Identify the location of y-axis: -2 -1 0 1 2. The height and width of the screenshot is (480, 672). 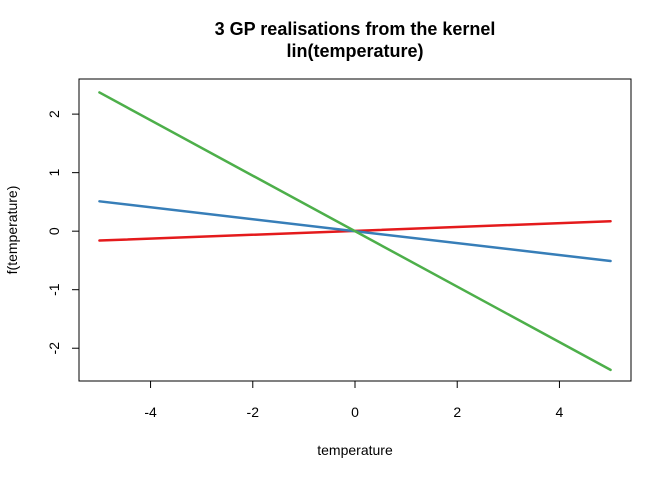
(63, 232).